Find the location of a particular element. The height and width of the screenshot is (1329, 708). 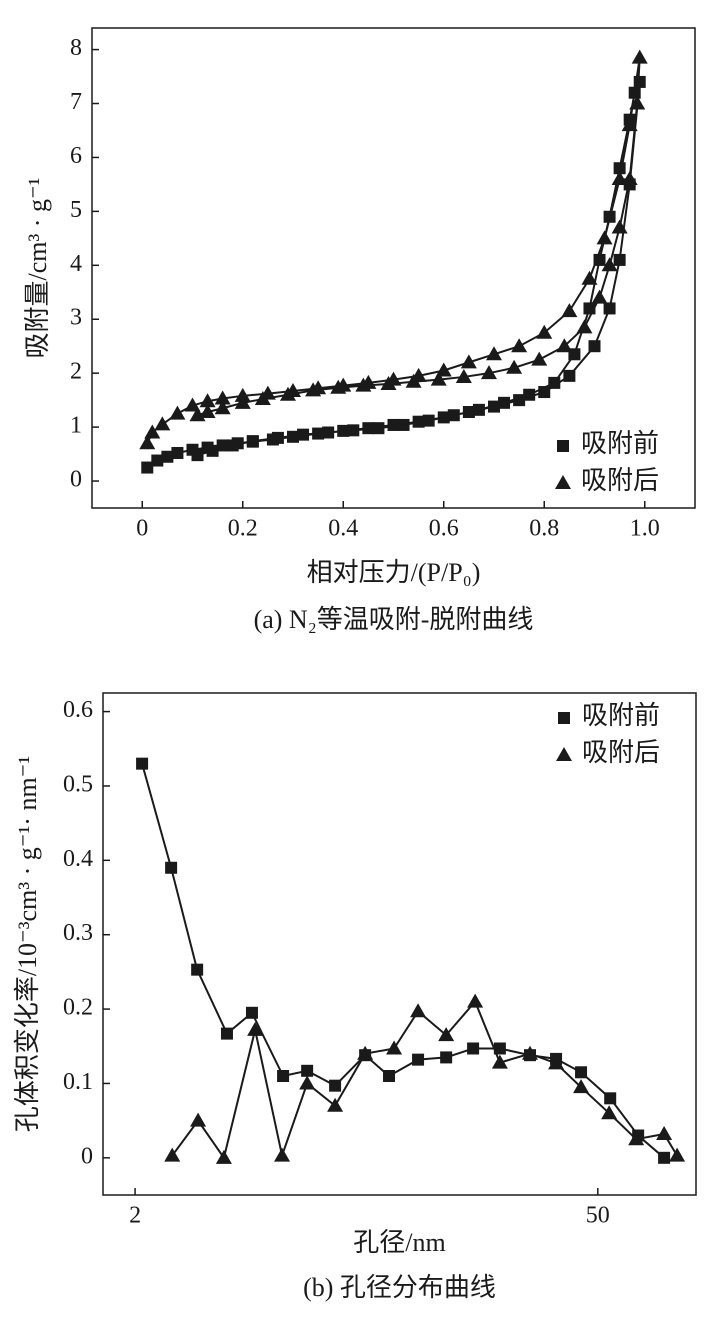

x-tick-label: 0.8 is located at coordinates (544, 529).